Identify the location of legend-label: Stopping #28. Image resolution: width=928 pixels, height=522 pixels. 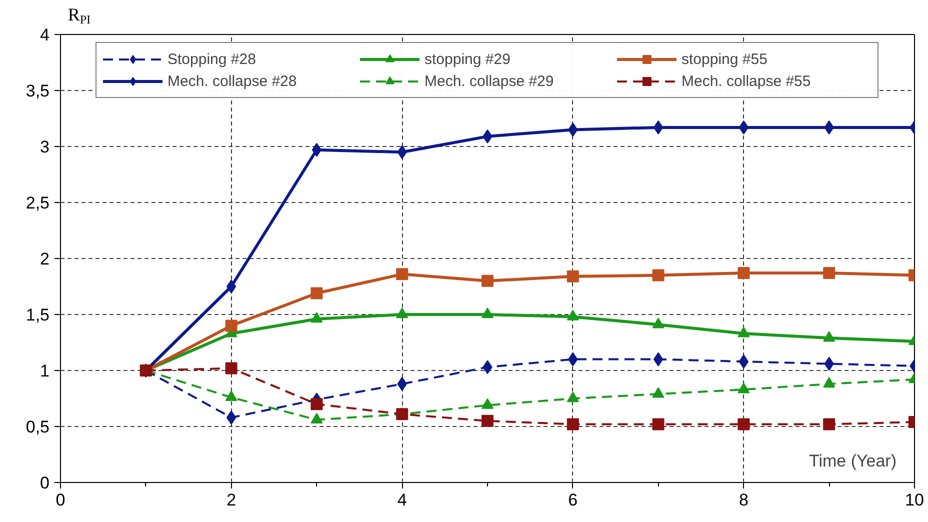
(212, 59).